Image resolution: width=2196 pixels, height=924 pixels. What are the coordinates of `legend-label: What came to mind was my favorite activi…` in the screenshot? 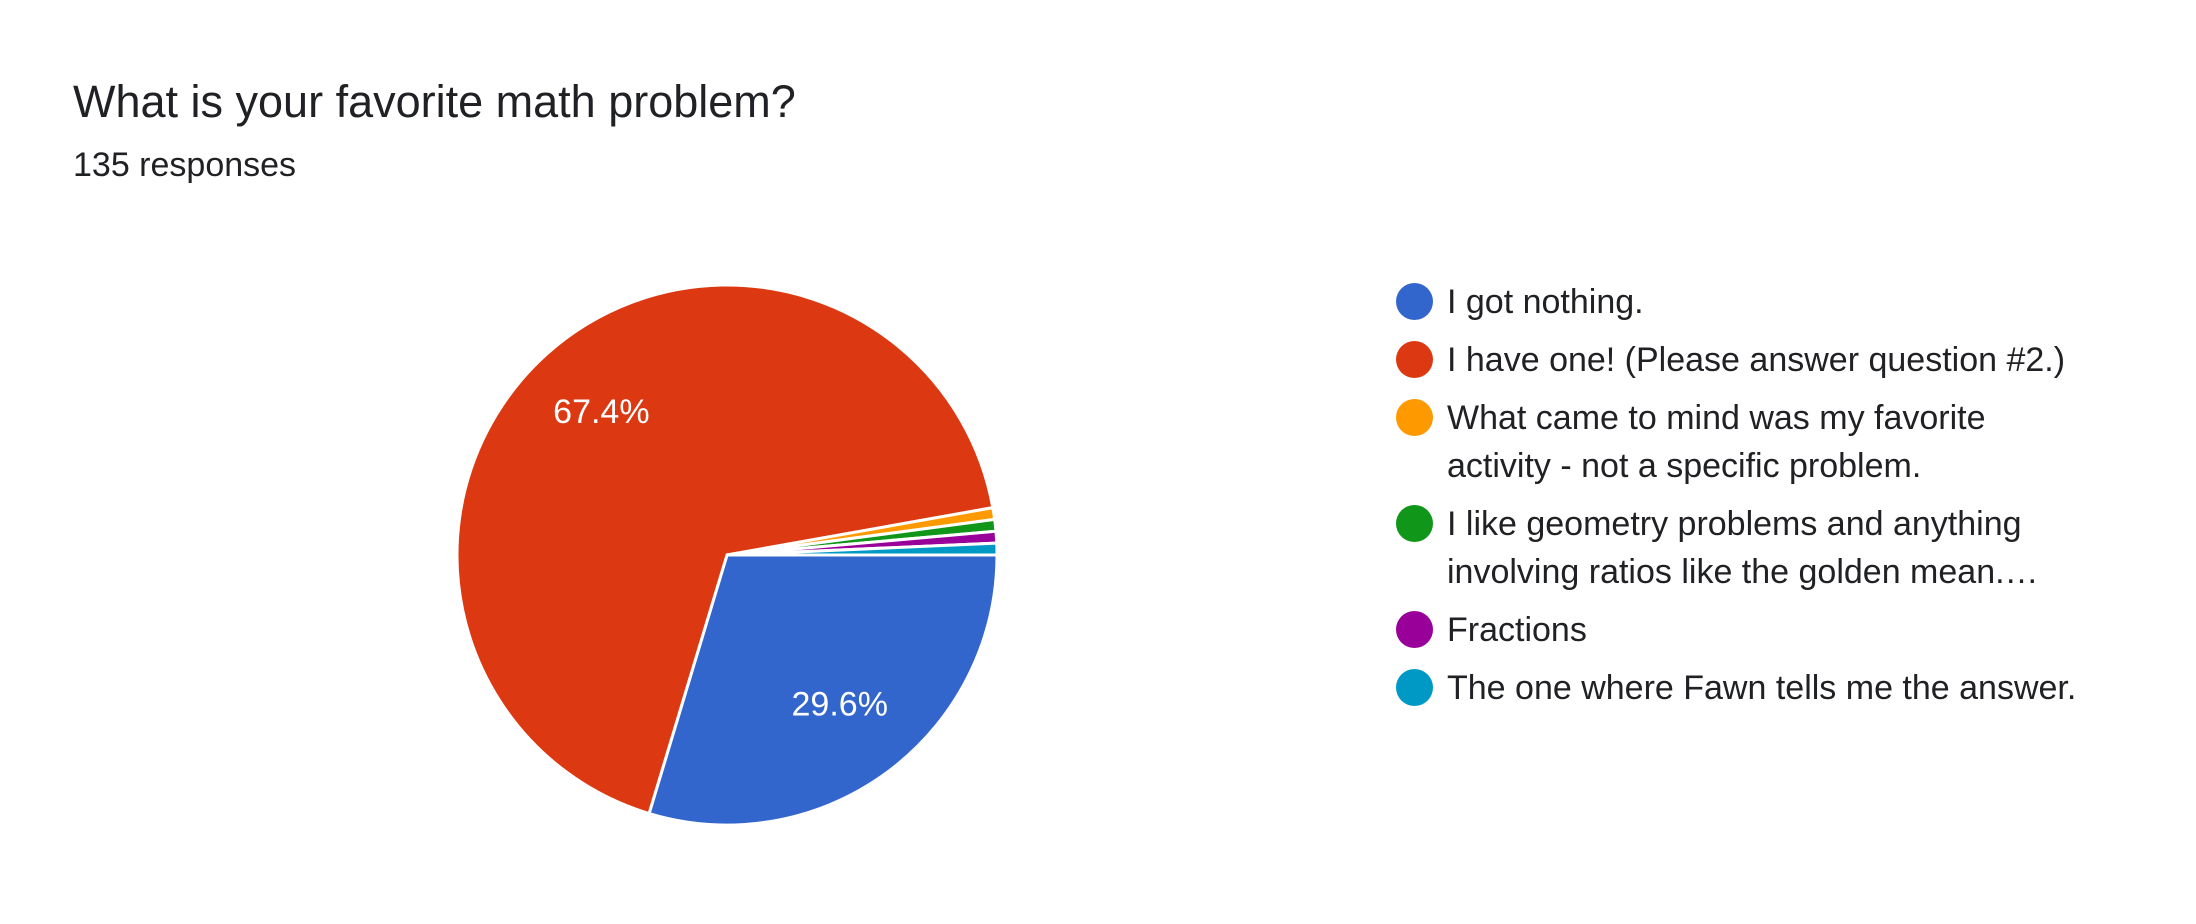 It's located at (1716, 442).